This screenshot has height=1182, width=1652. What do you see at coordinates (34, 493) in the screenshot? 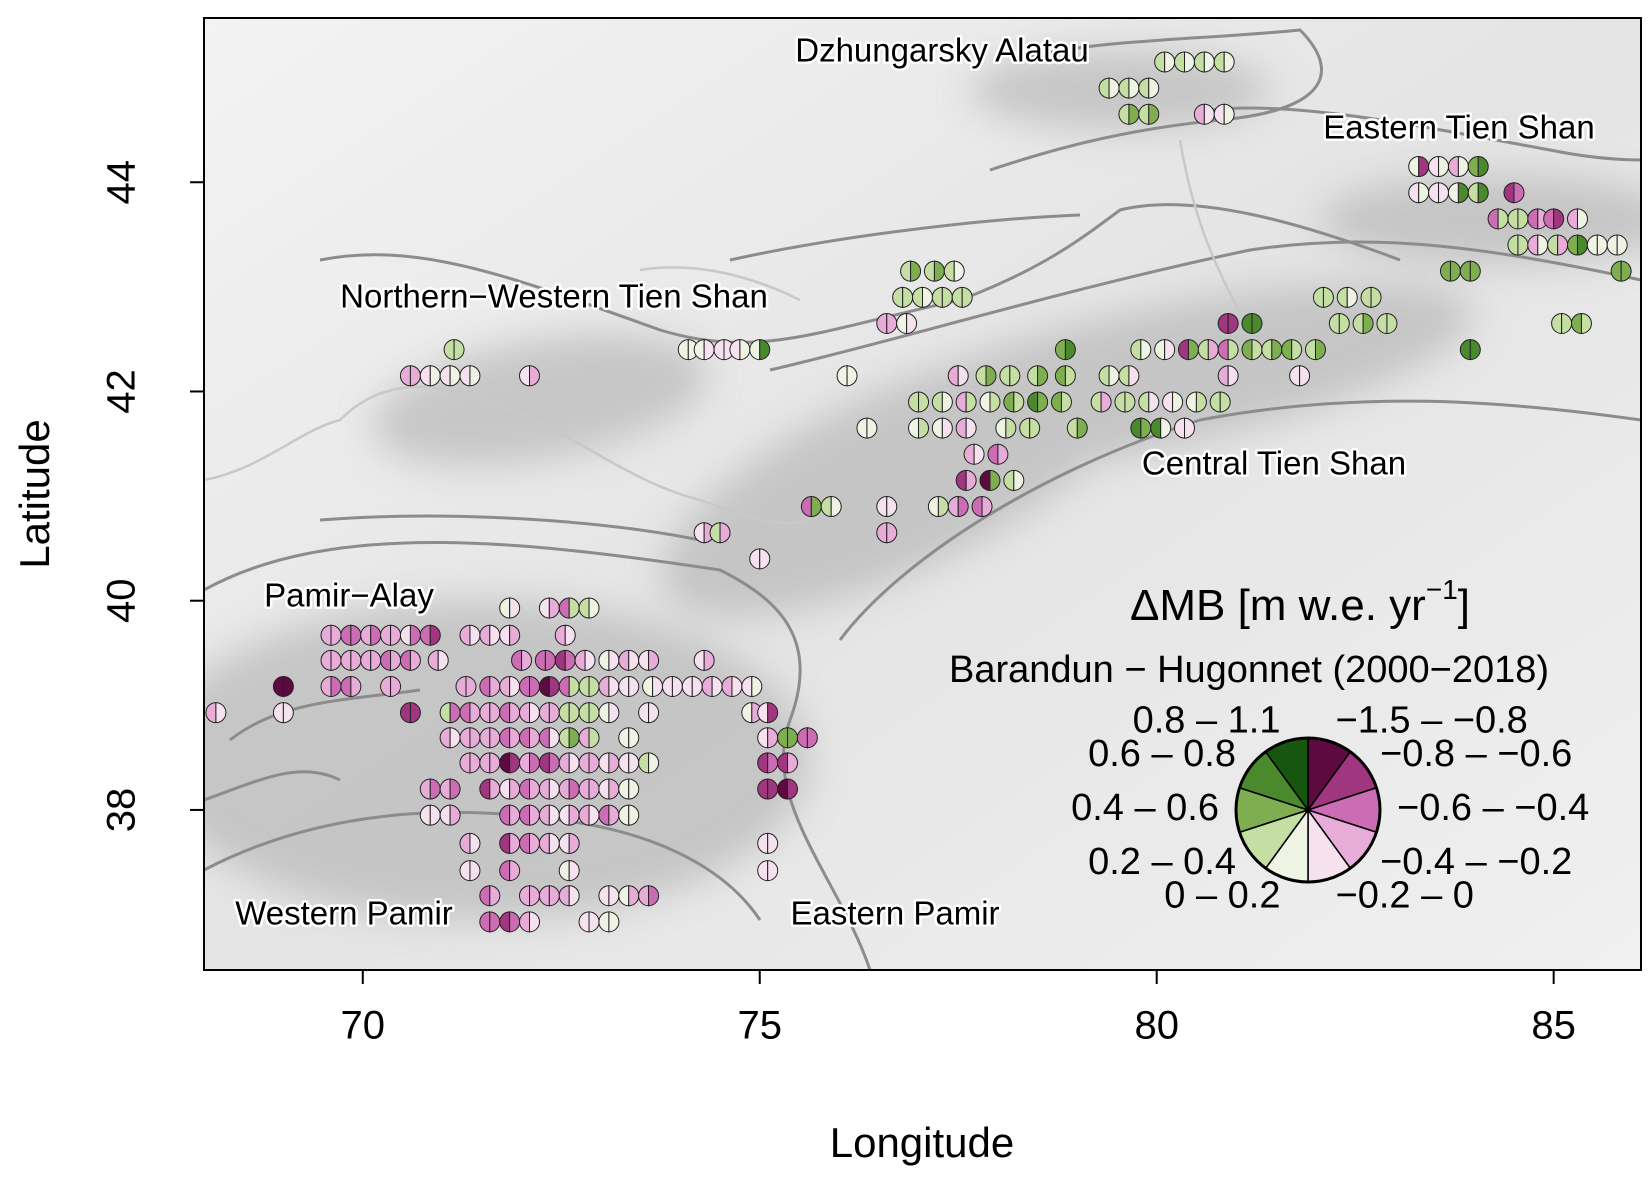
I see `y-axis-label: Latitude` at bounding box center [34, 493].